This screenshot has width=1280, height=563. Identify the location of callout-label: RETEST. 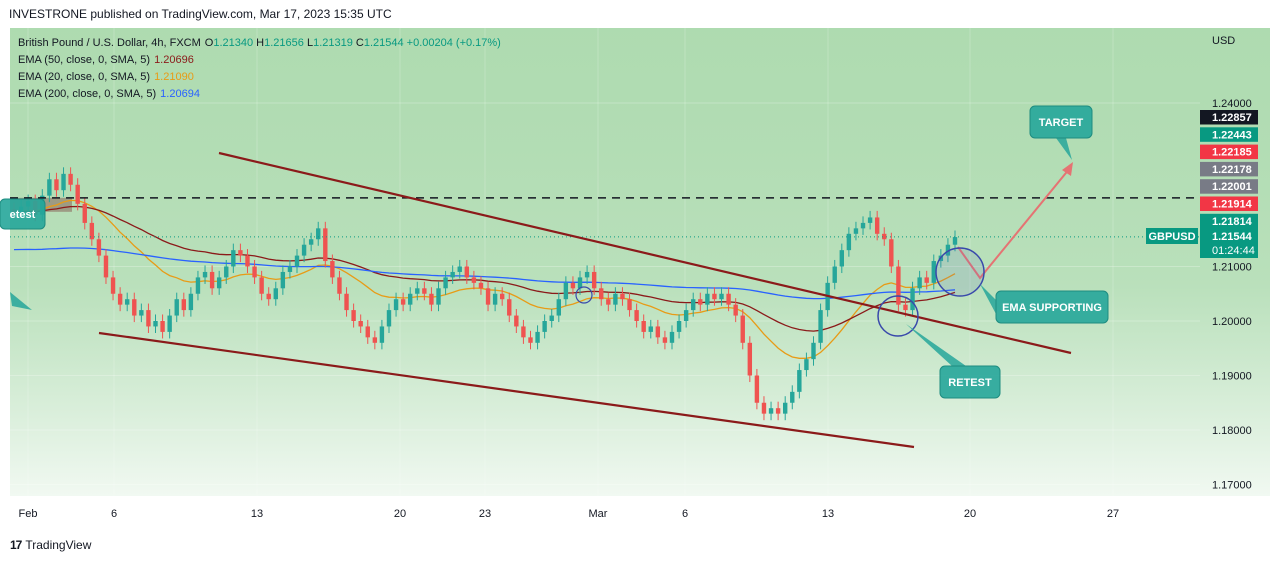
(970, 383).